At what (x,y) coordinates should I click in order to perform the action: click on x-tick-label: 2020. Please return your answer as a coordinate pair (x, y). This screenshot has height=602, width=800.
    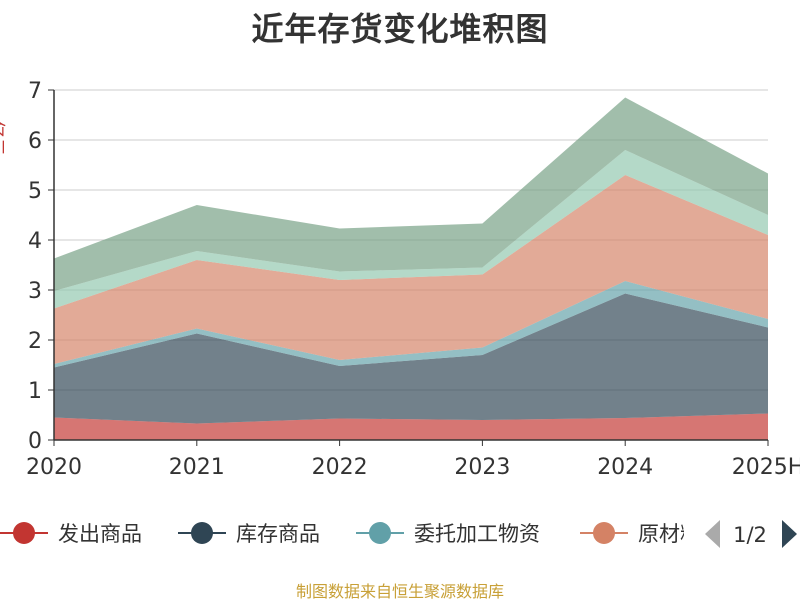
    Looking at the image, I should click on (54, 467).